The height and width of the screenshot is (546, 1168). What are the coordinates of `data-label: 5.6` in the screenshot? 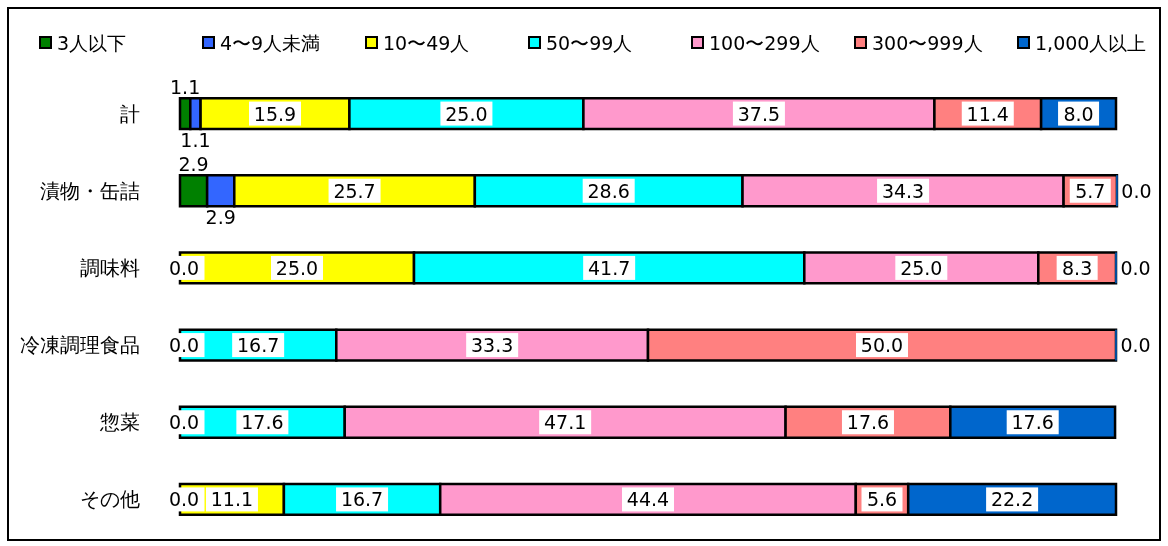 It's located at (882, 499).